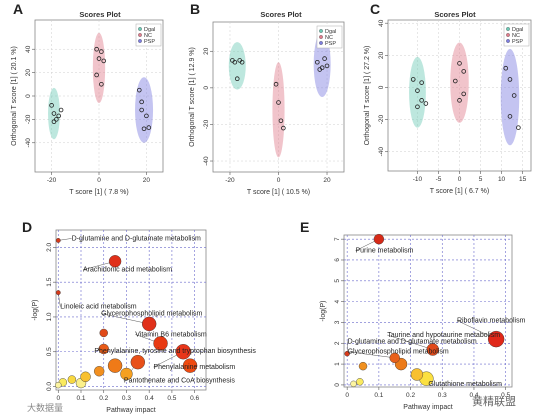 This screenshot has height=419, width=540. I want to click on y-tick-label: 40, so click(381, 23).